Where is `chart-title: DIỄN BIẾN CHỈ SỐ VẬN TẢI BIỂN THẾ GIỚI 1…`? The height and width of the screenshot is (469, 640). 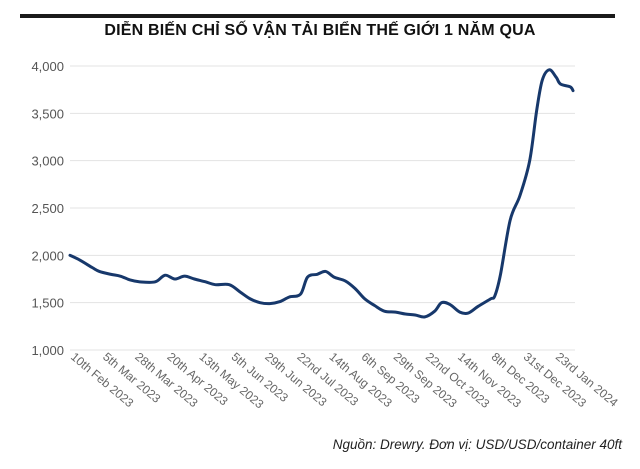
chart-title: DIỄN BIẾN CHỈ SỐ VẬN TẢI BIỂN THẾ GIỚI 1… is located at coordinates (320, 30).